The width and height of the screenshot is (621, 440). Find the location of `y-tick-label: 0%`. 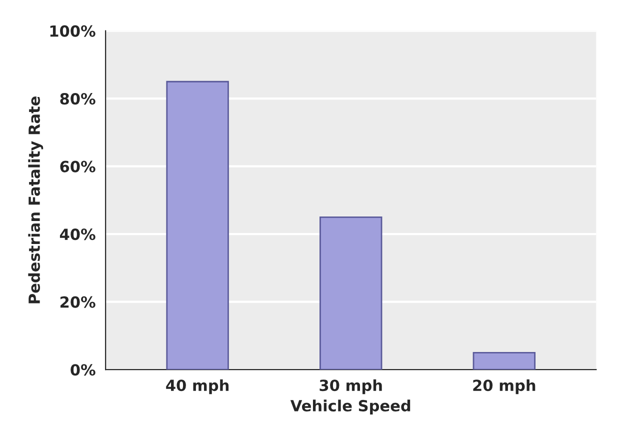

y-tick-label: 0% is located at coordinates (83, 370).